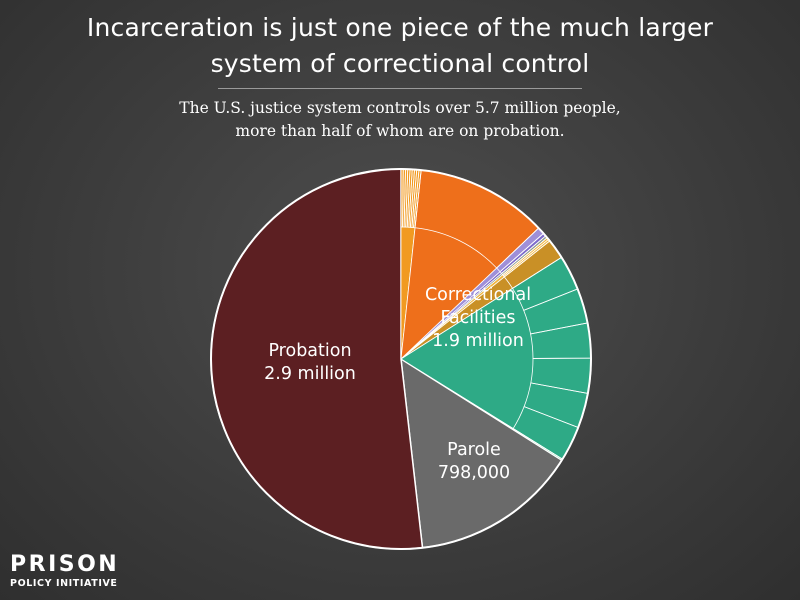 Image resolution: width=800 pixels, height=600 pixels. I want to click on chart-subtitle-line-2: more than half of whom are on probation., so click(400, 131).